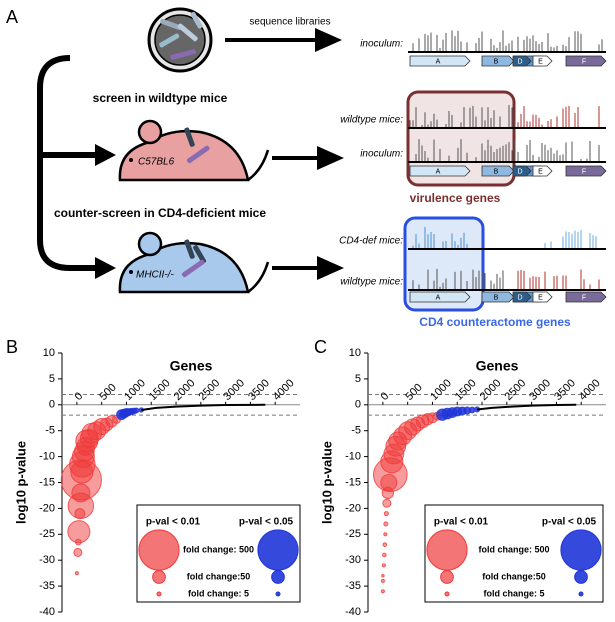 This screenshot has width=615, height=622. What do you see at coordinates (320, 347) in the screenshot?
I see `panel-label: C` at bounding box center [320, 347].